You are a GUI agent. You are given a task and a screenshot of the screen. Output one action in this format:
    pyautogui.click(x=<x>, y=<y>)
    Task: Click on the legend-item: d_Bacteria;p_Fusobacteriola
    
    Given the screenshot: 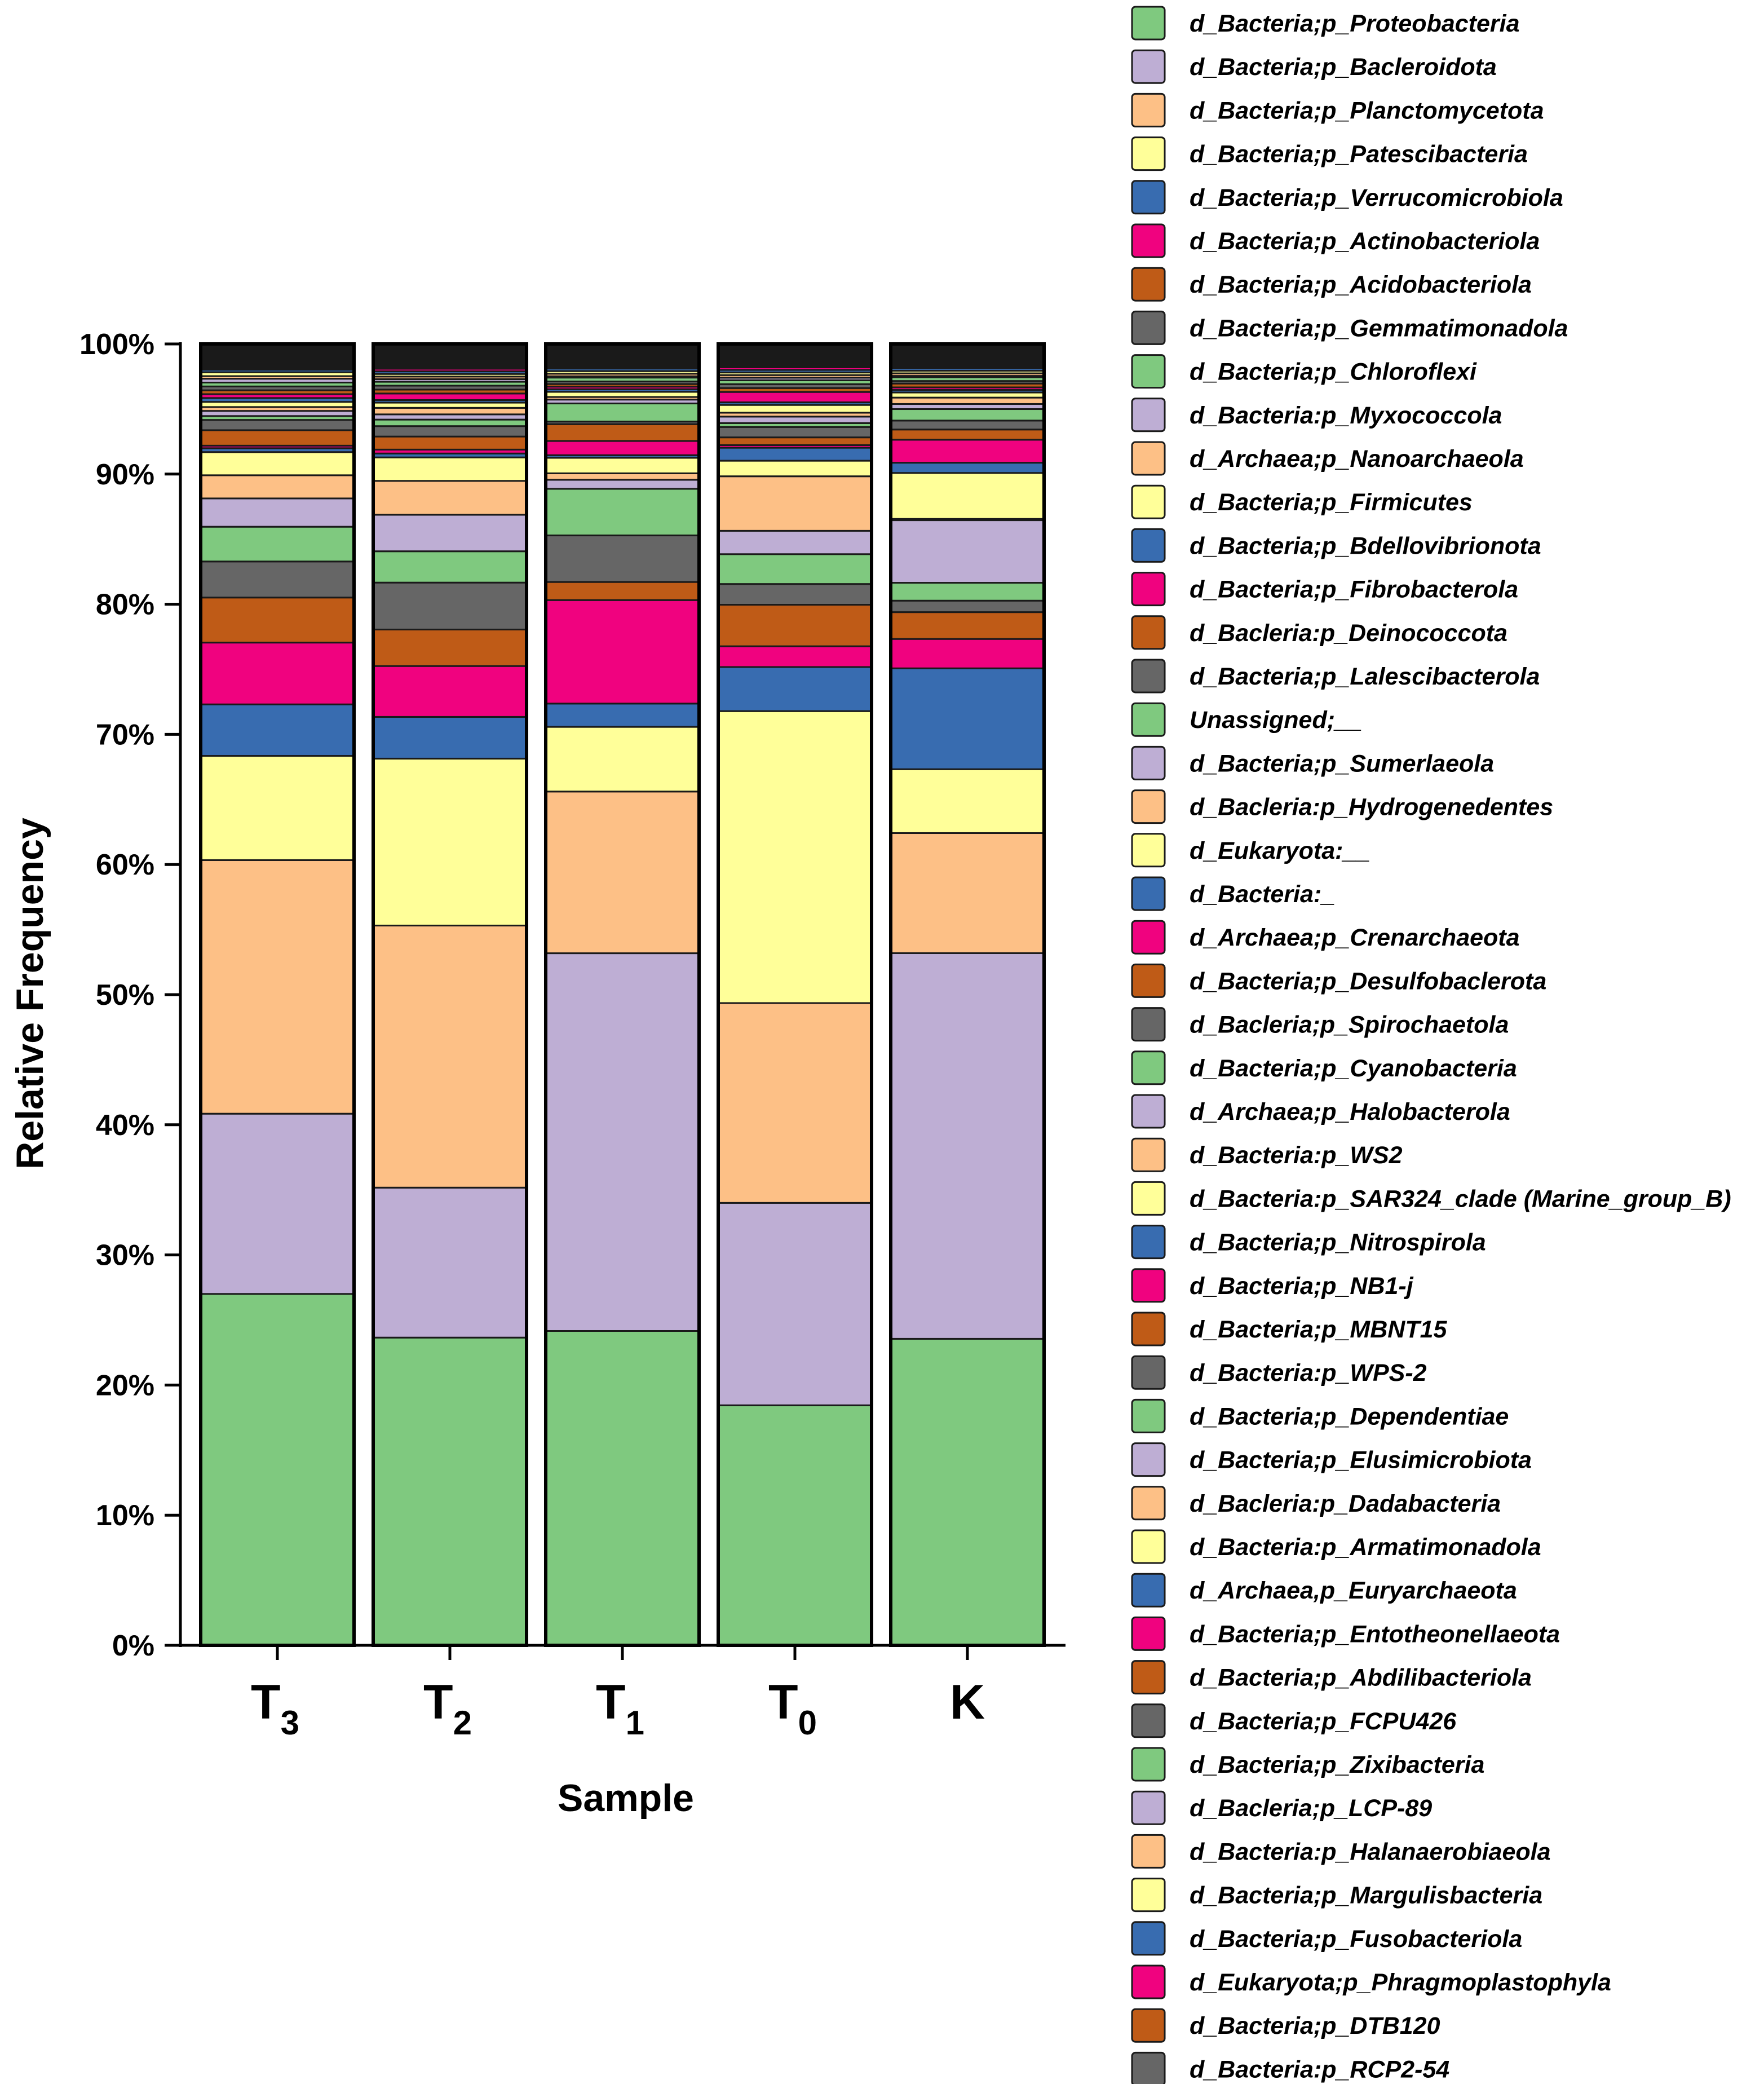 What is the action you would take?
    pyautogui.click(x=1326, y=1938)
    